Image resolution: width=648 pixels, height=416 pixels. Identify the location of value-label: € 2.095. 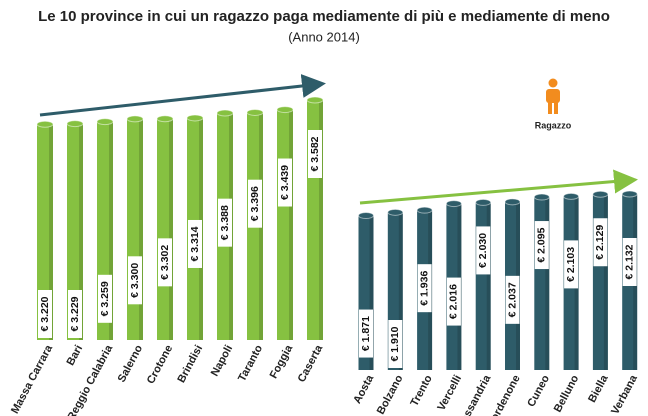
(542, 244).